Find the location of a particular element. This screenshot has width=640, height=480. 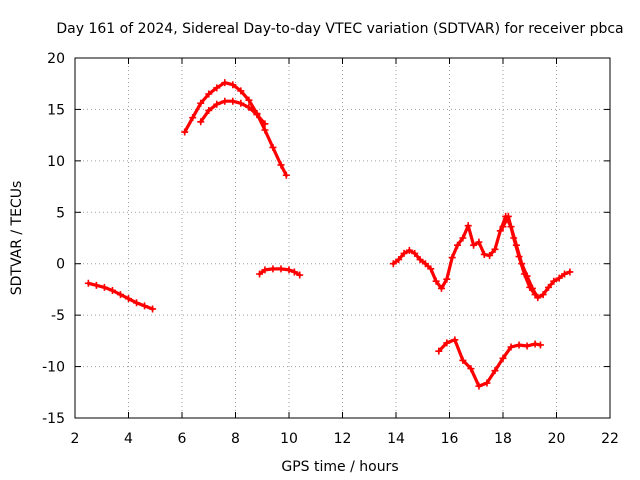

y-tick-label: 0 is located at coordinates (60, 265).